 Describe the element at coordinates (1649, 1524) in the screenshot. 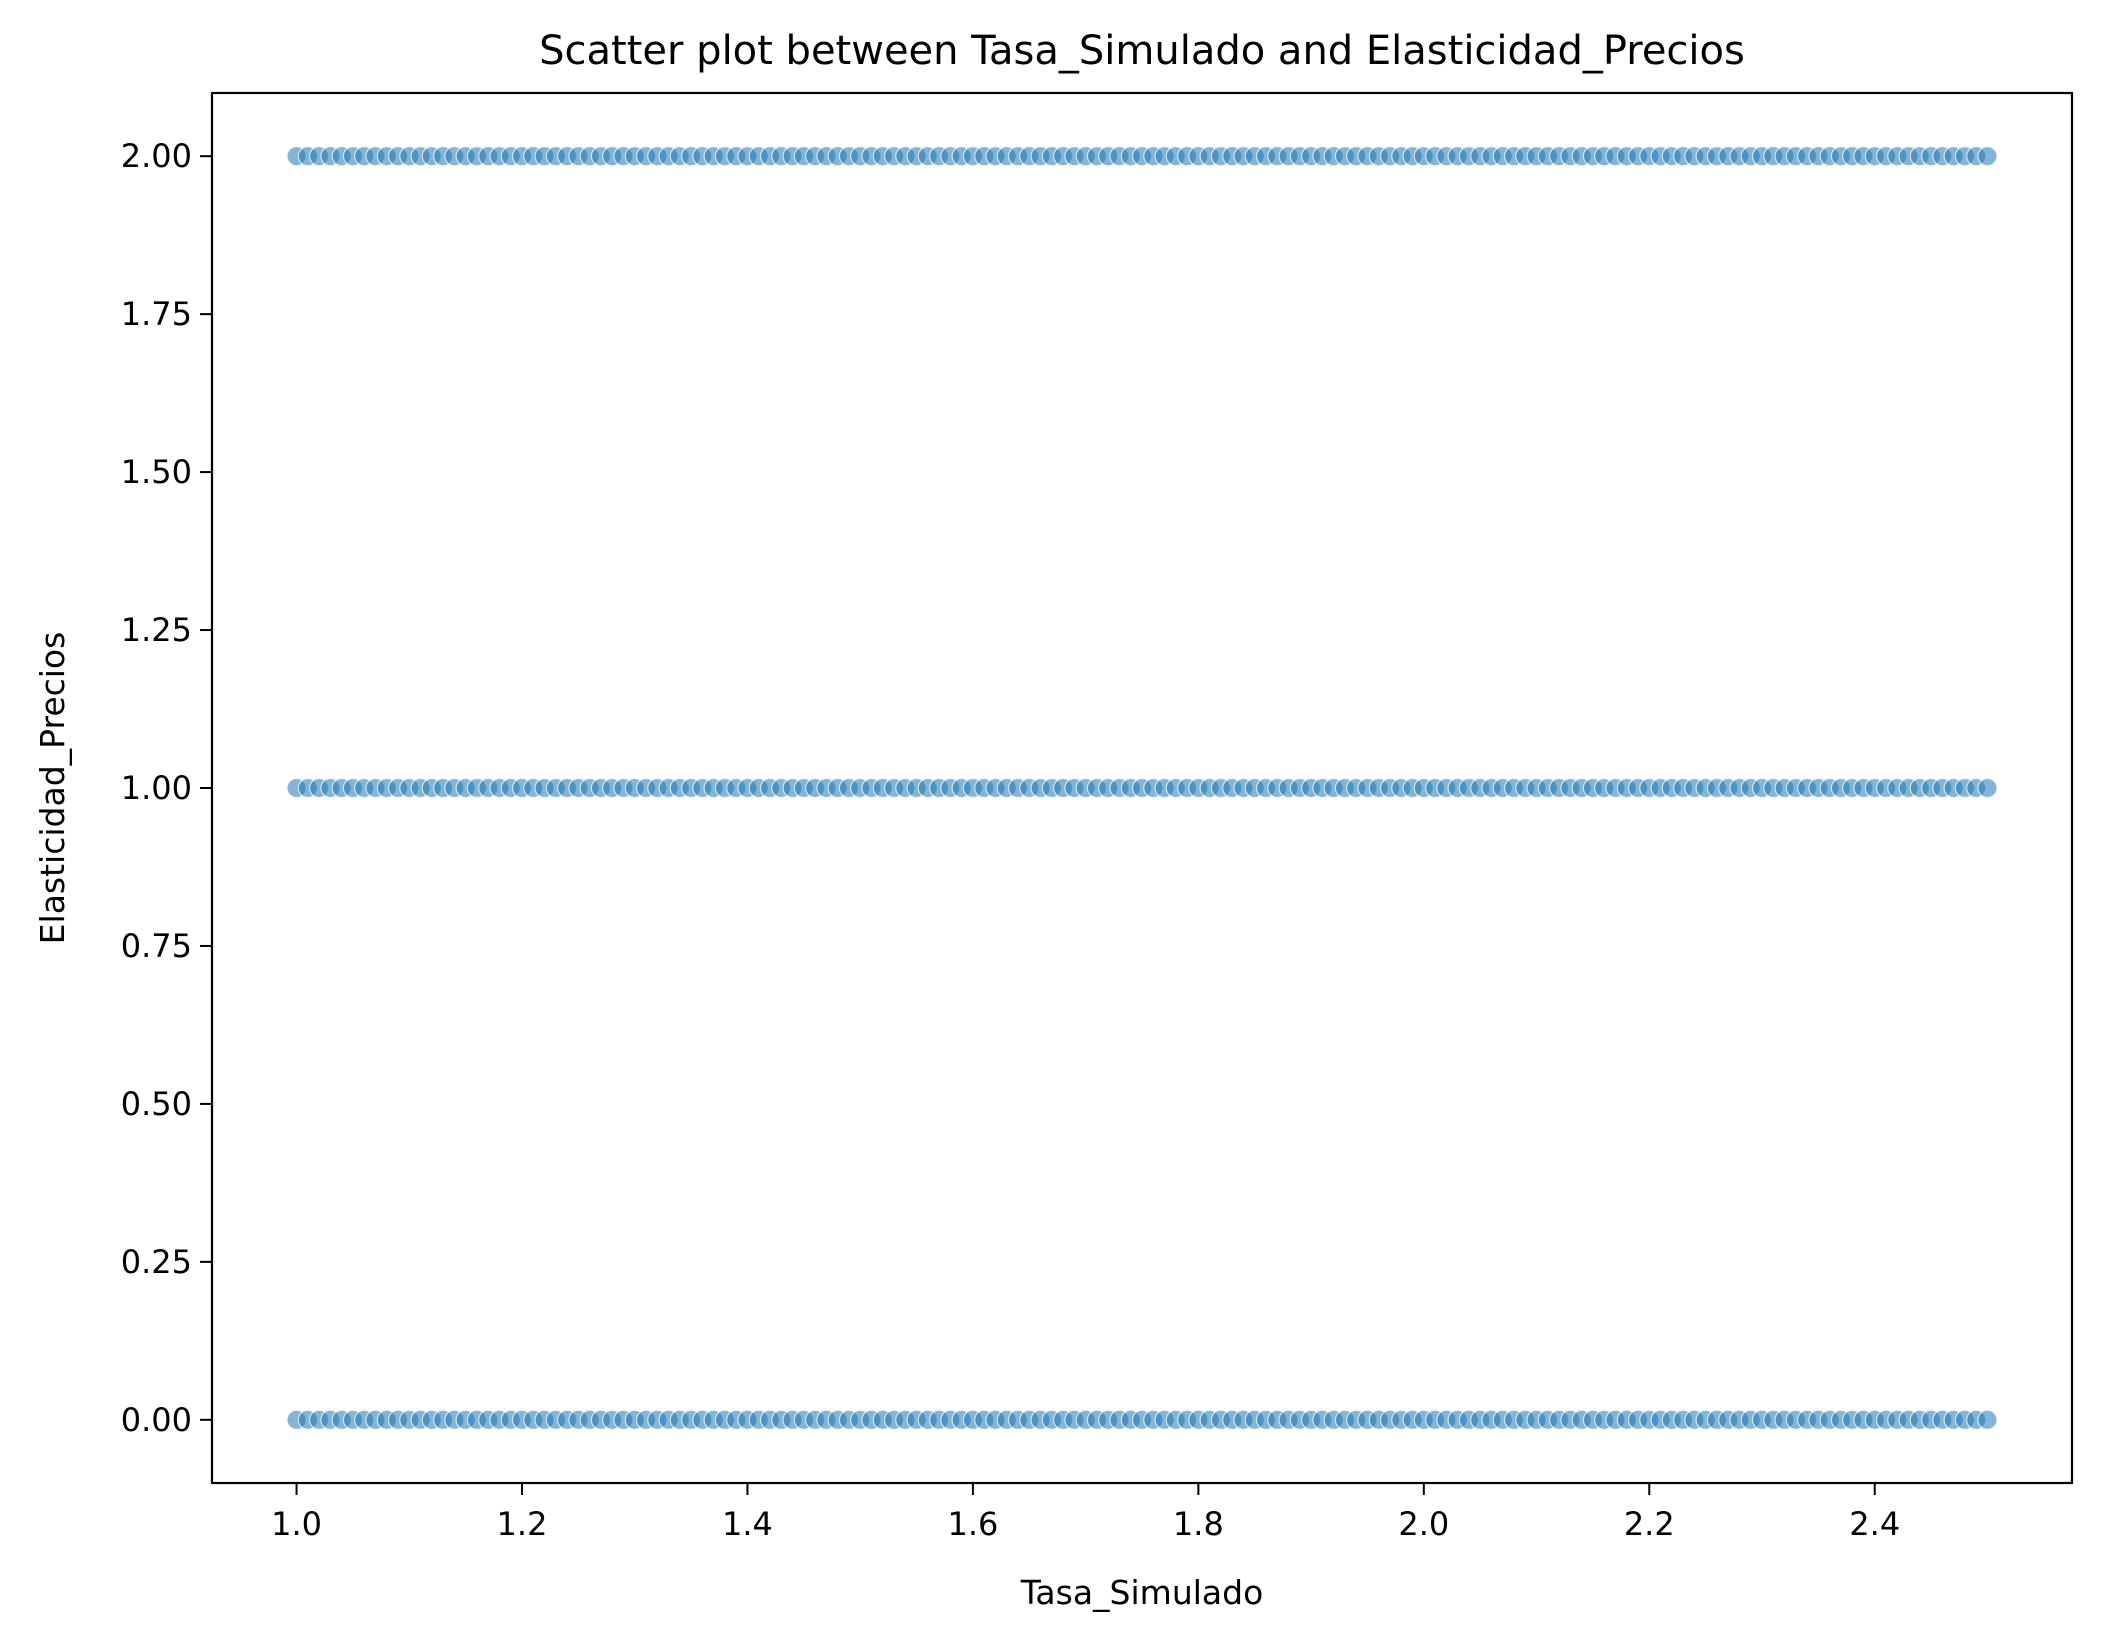

I see `x-tick-label: 2.2` at that location.